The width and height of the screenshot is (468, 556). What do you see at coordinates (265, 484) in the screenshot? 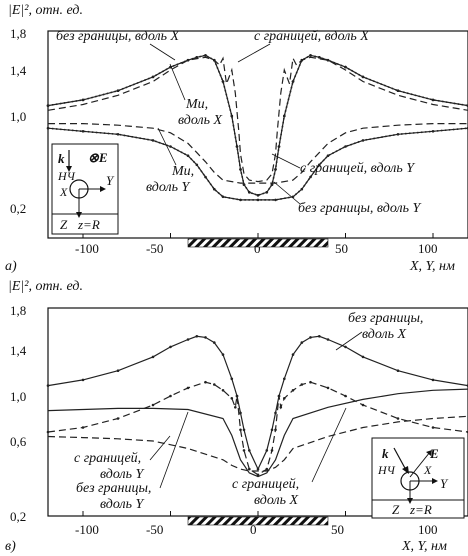
I see `annotation-with-boundary-x-line1: с границей,` at bounding box center [265, 484].